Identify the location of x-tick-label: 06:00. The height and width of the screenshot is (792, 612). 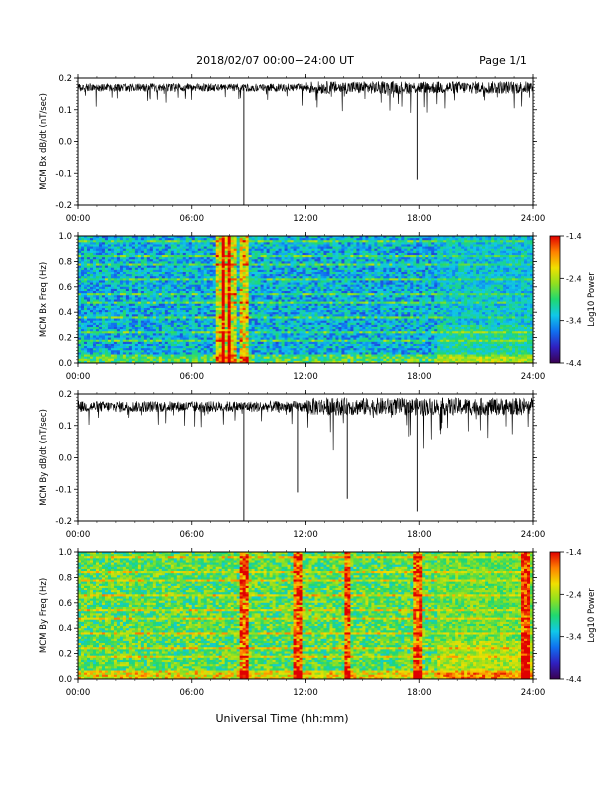
(192, 219).